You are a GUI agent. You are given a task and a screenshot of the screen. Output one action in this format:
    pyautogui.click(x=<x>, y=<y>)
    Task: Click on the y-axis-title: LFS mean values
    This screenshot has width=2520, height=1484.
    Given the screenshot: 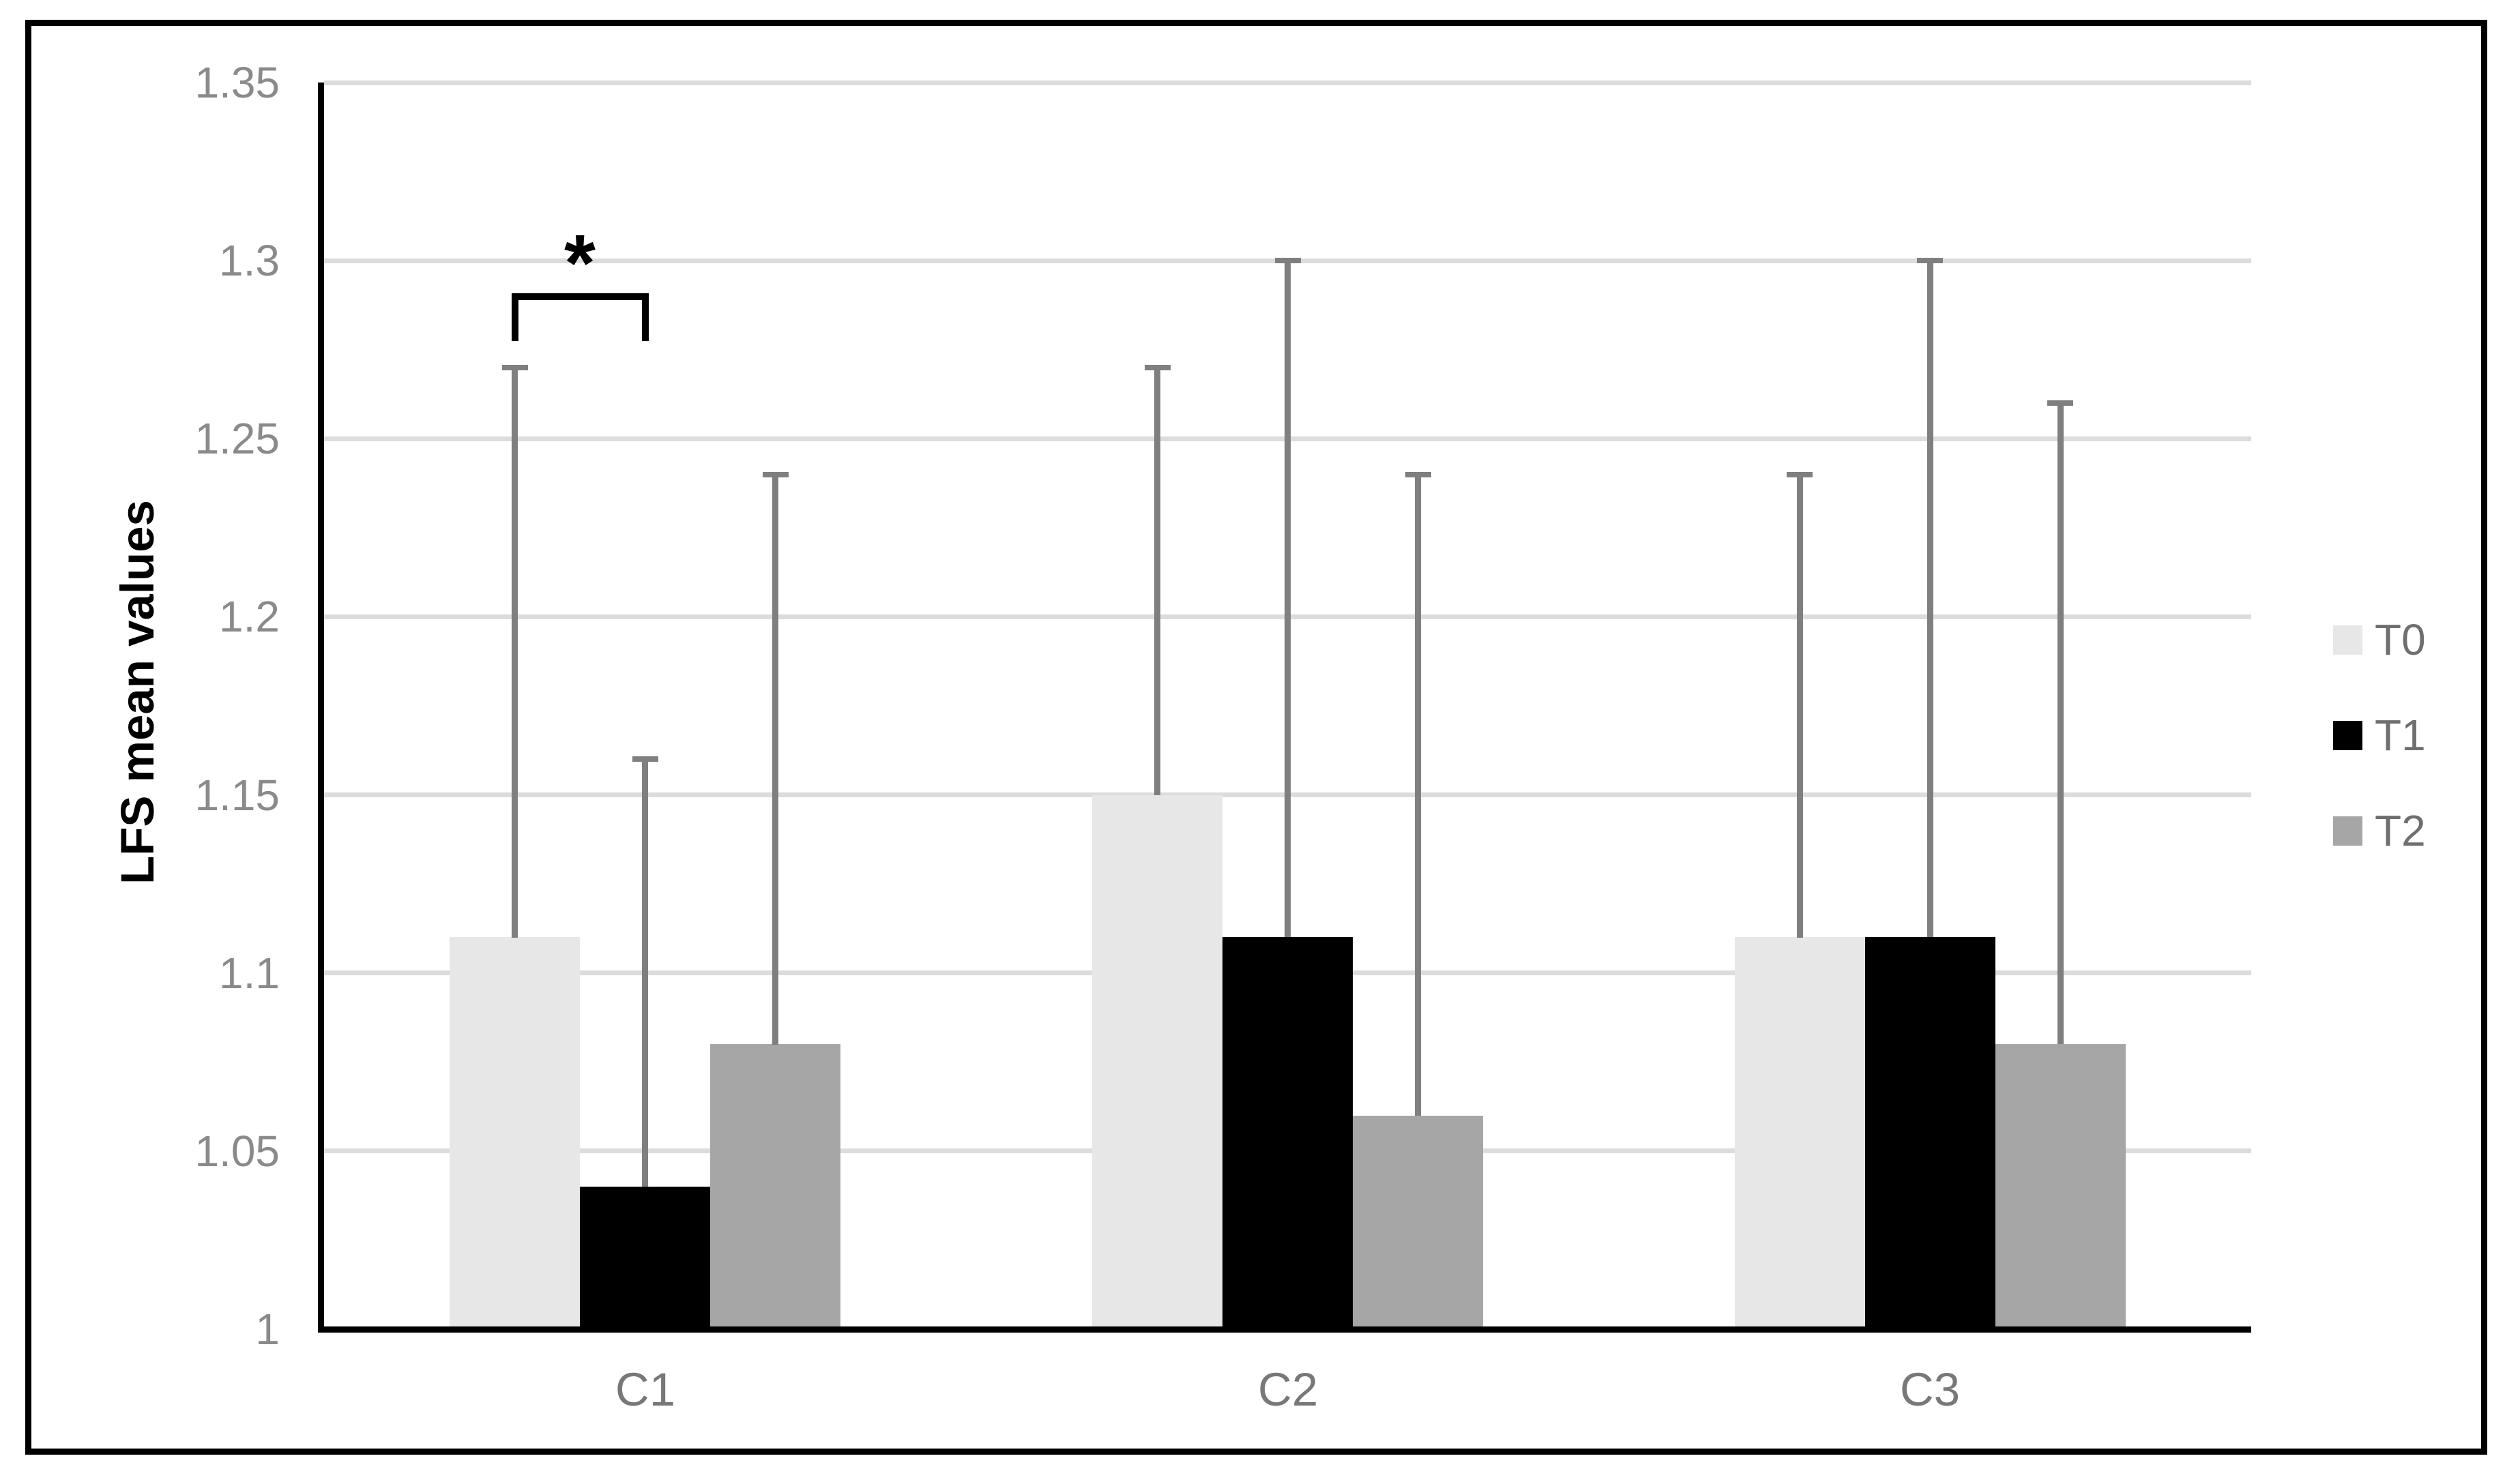 What is the action you would take?
    pyautogui.click(x=137, y=692)
    